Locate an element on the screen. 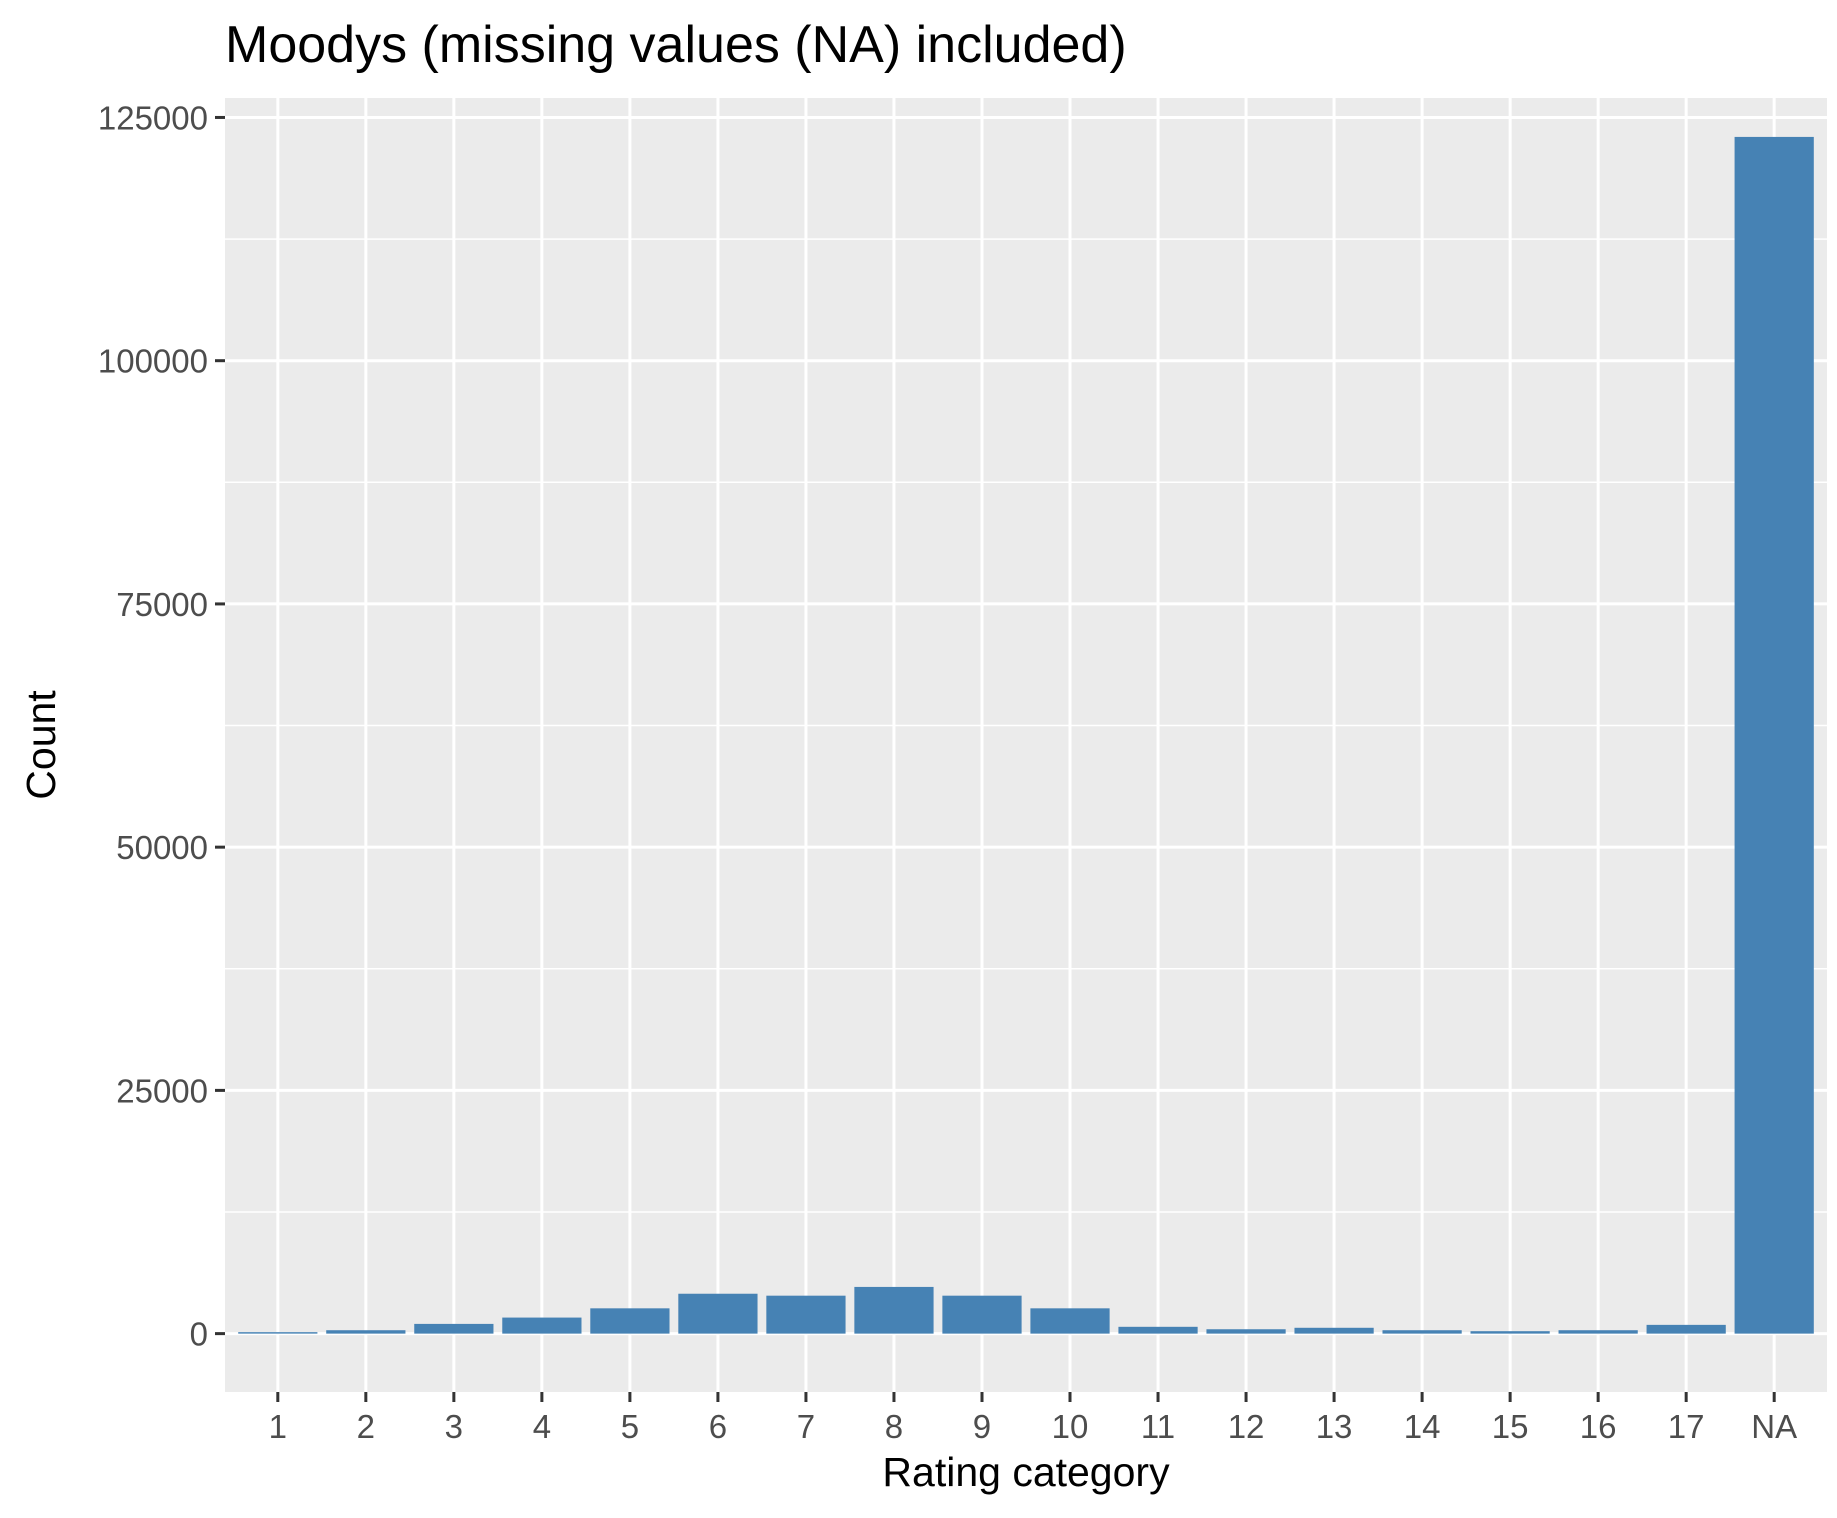 The width and height of the screenshot is (1837, 1518). y-tick-label: 50000 is located at coordinates (162, 847).